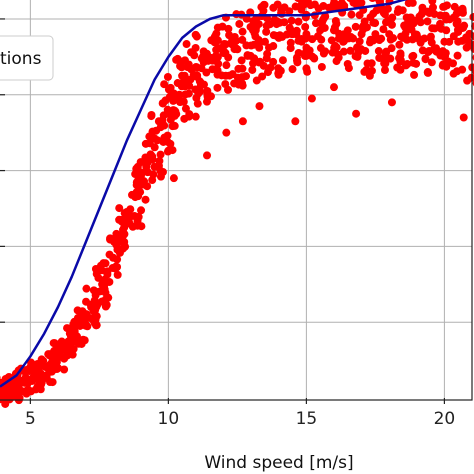 Image resolution: width=474 pixels, height=474 pixels. I want to click on x-tick-label-2: 15, so click(307, 419).